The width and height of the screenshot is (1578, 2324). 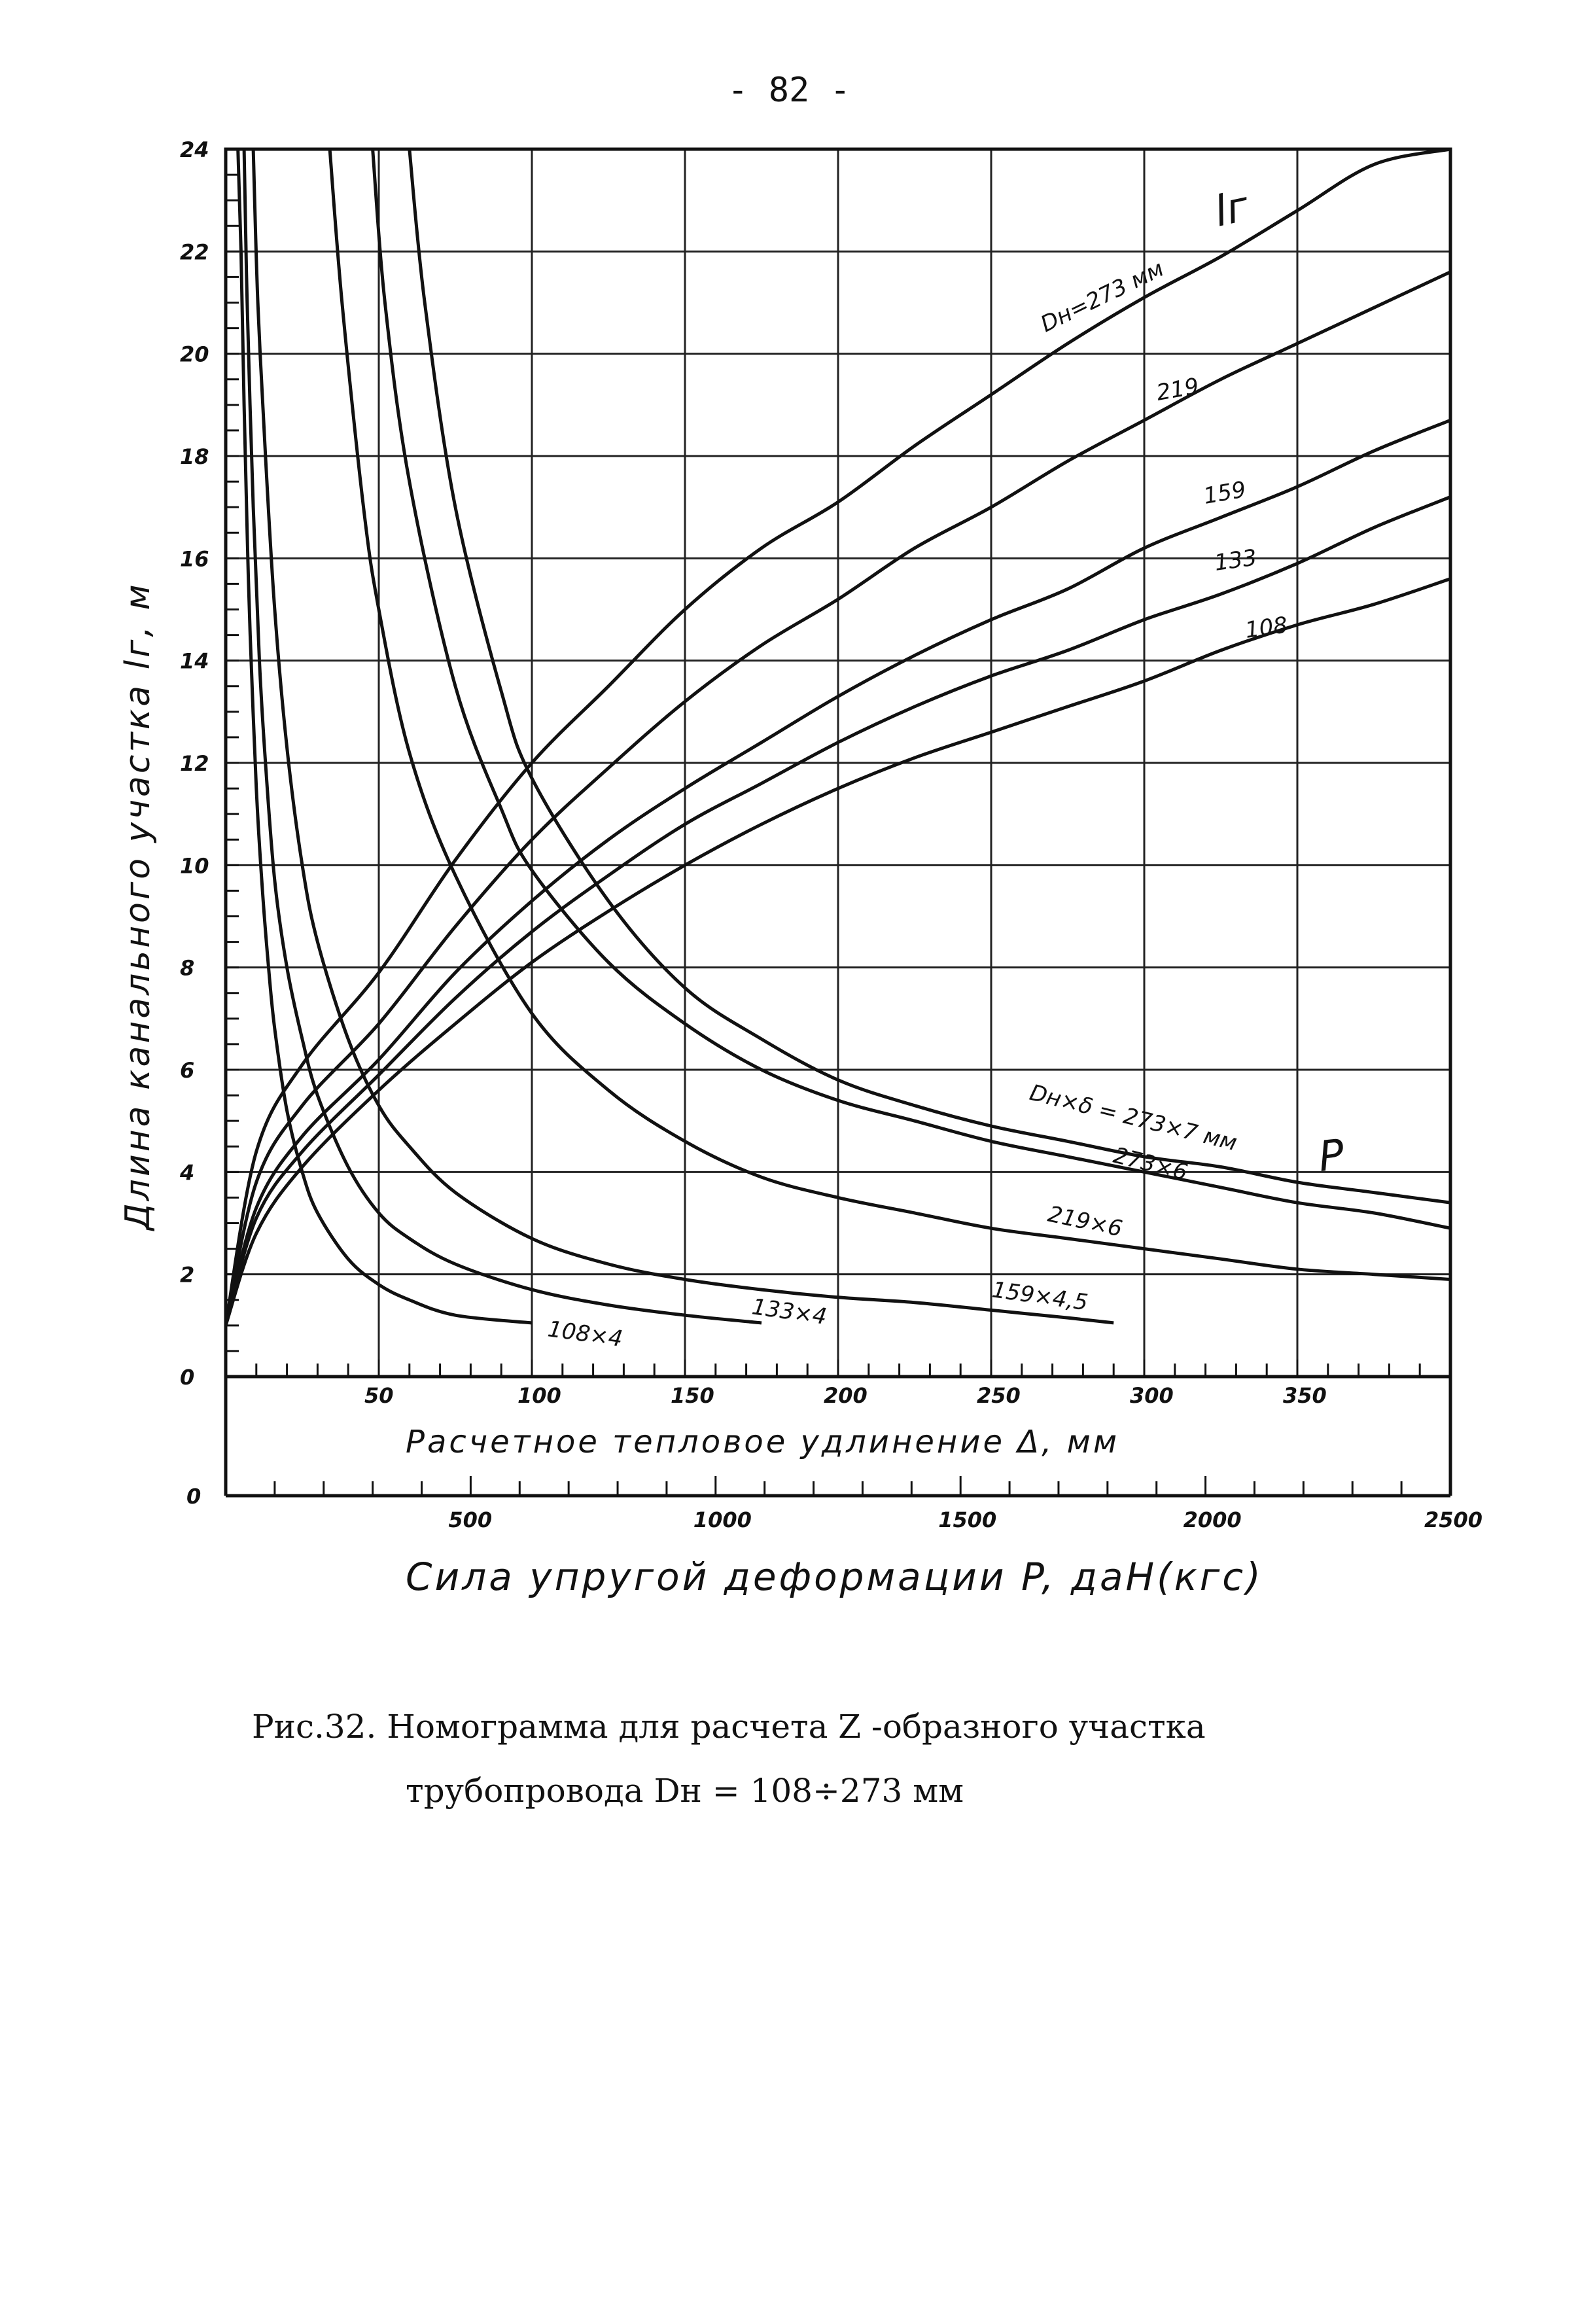 I want to click on x-tick-label: 150, so click(x=692, y=1396).